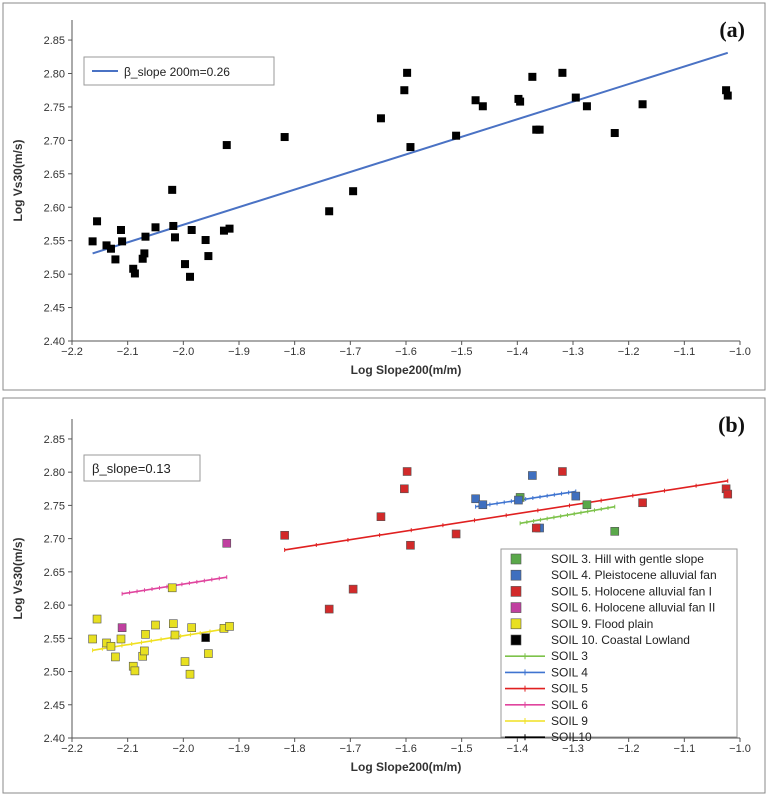 Image resolution: width=768 pixels, height=801 pixels. Describe the element at coordinates (569, 689) in the screenshot. I see `legend-label: SOIL 5` at that location.